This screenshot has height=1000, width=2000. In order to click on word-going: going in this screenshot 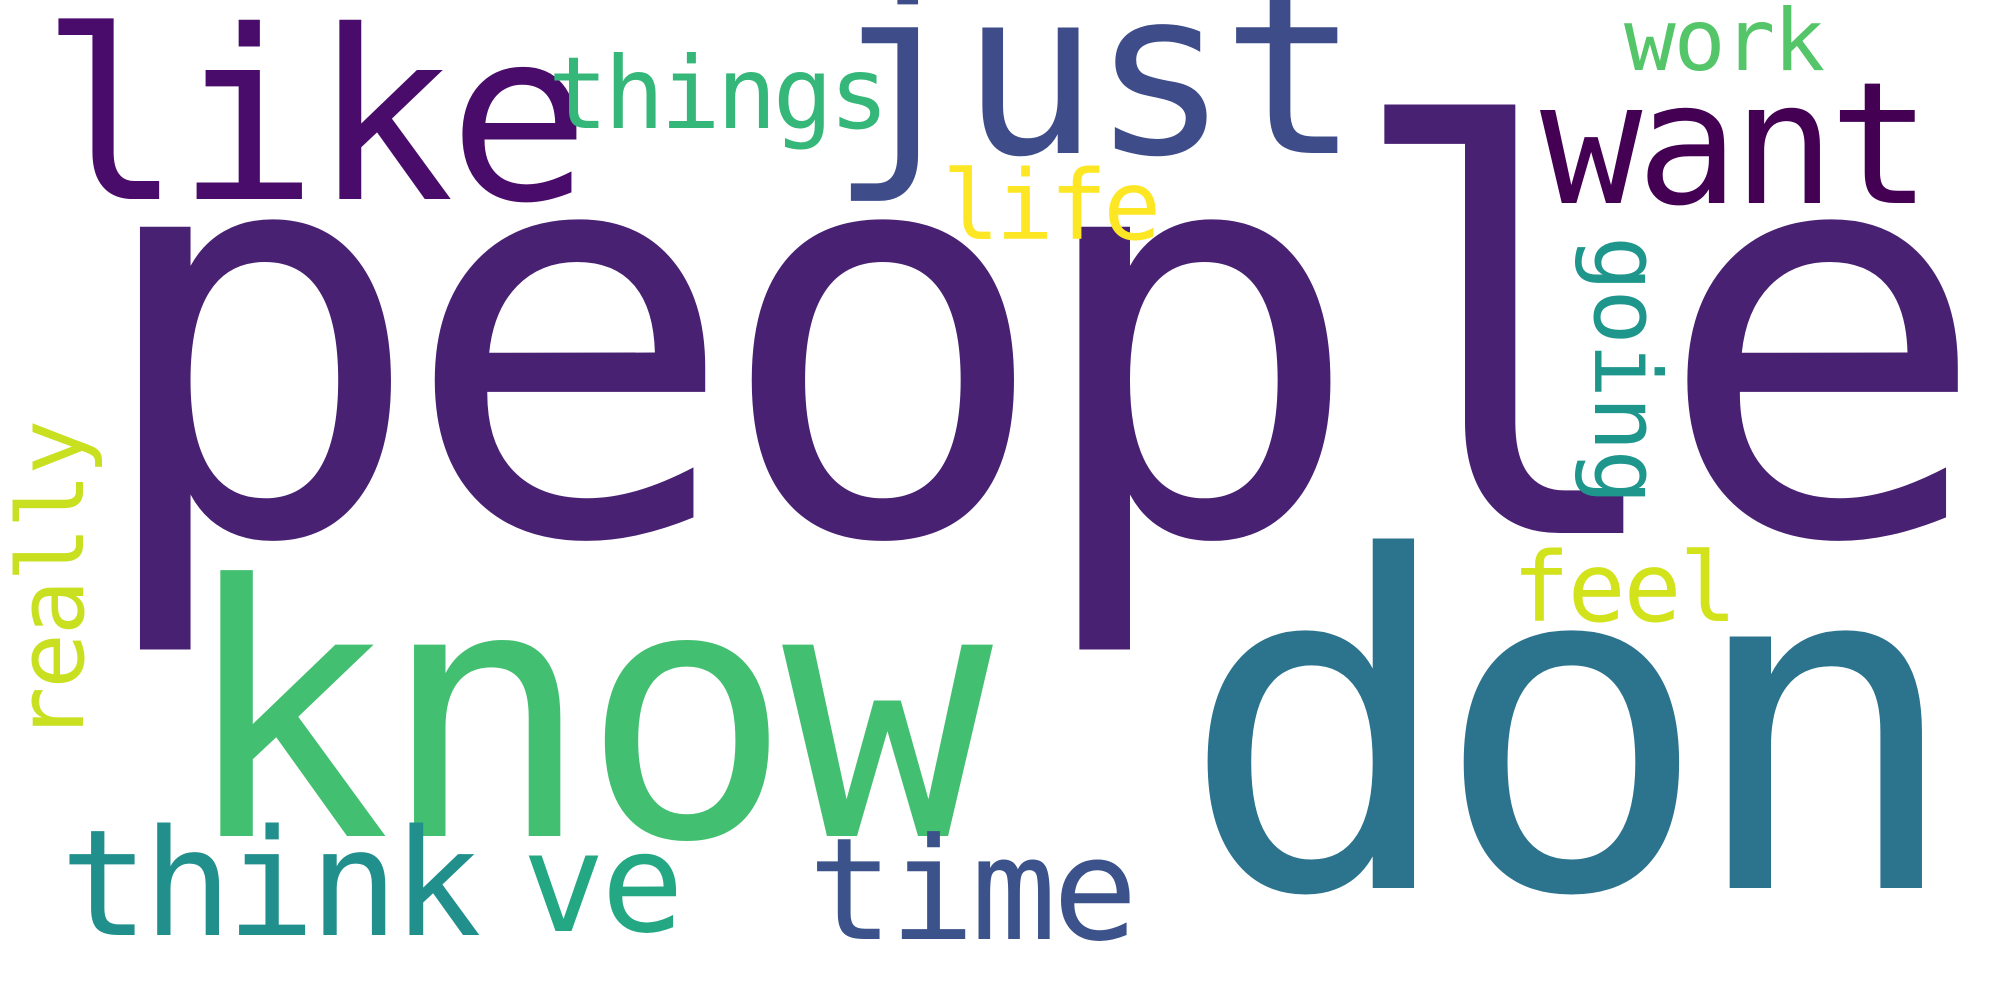, I will do `click(1626, 369)`.